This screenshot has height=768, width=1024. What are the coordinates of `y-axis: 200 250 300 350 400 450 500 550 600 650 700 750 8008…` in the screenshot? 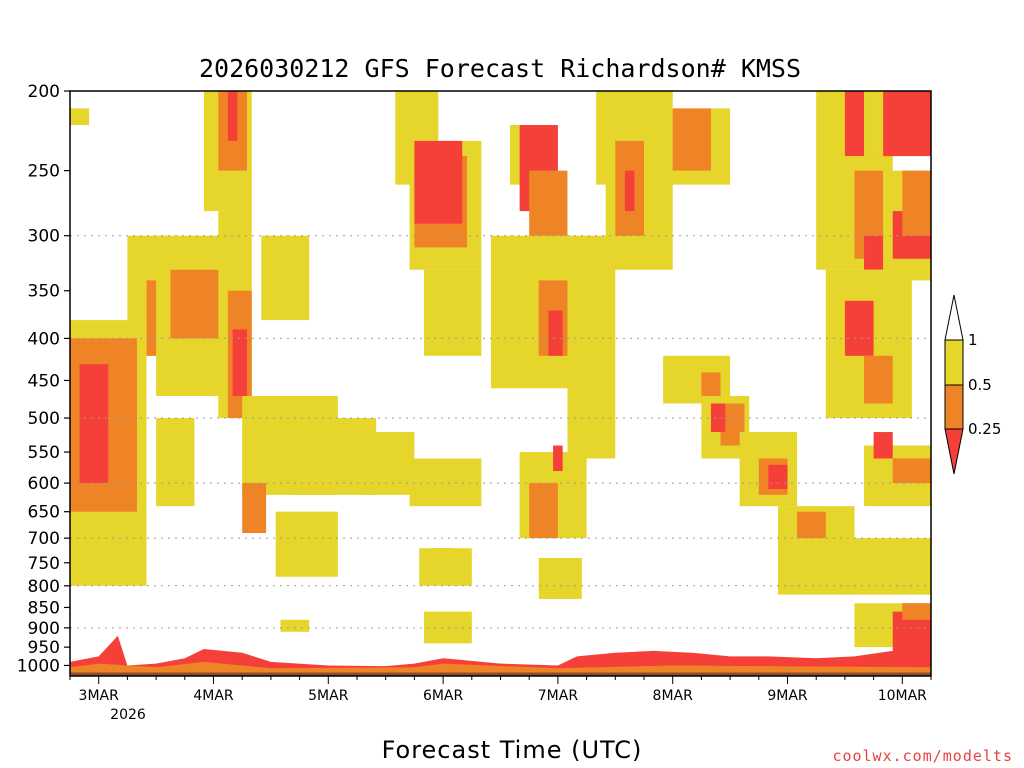 It's located at (43, 379).